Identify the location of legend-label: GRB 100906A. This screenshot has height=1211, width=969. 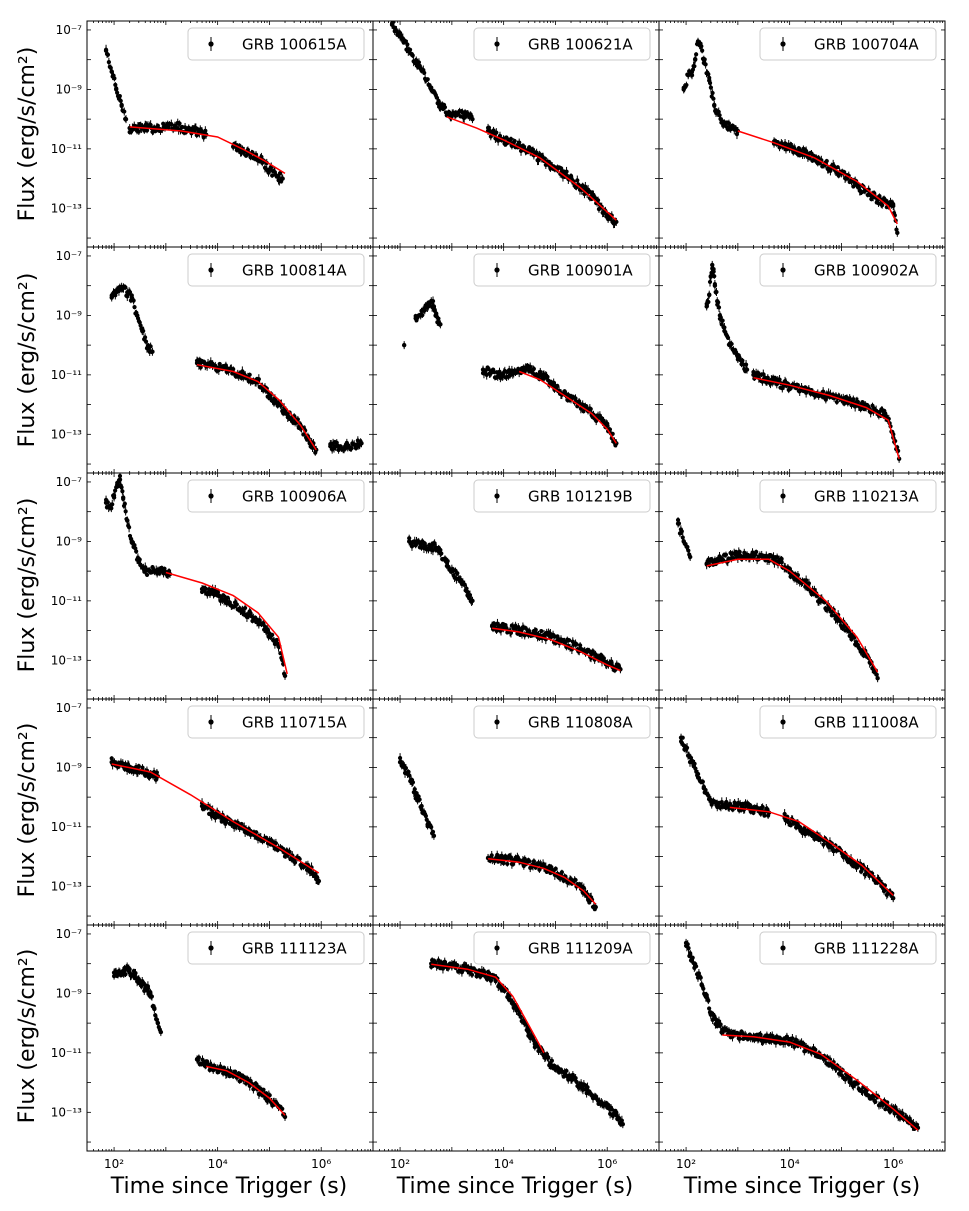
(294, 497).